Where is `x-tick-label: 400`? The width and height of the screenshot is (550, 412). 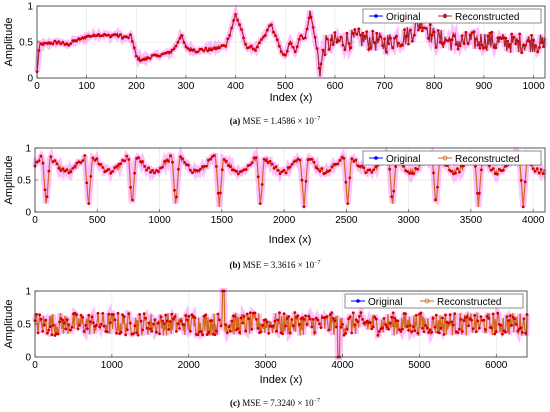
x-tick-label: 400 is located at coordinates (235, 86).